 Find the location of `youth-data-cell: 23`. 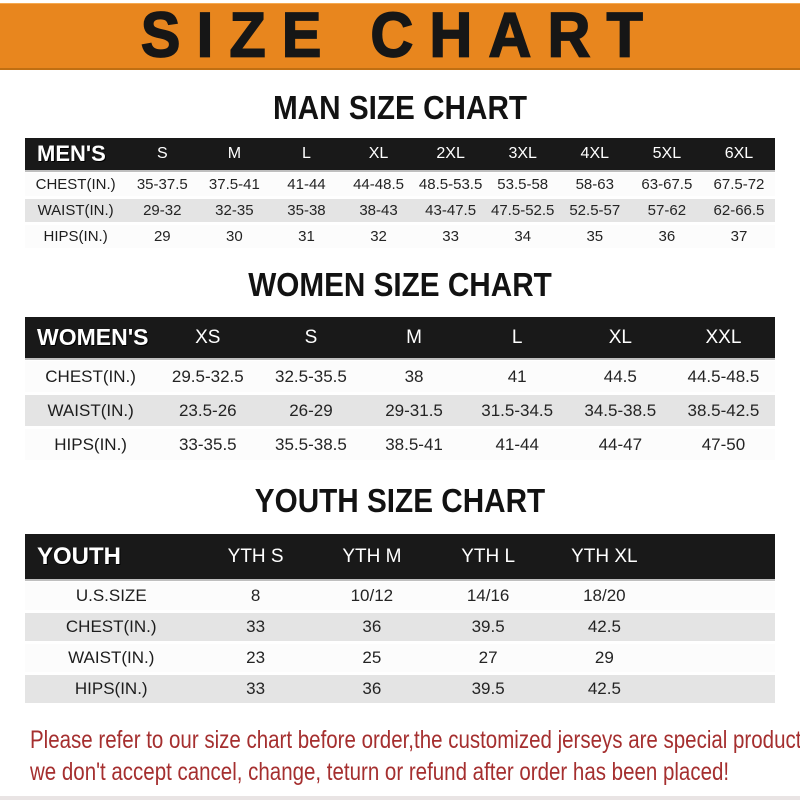

youth-data-cell: 23 is located at coordinates (256, 657).